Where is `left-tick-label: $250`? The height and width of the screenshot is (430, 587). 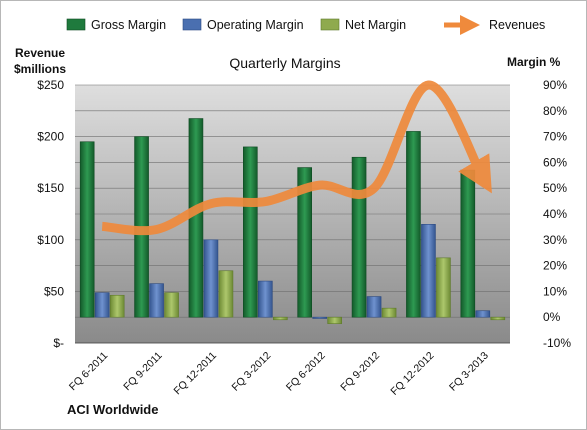 left-tick-label: $250 is located at coordinates (50, 85).